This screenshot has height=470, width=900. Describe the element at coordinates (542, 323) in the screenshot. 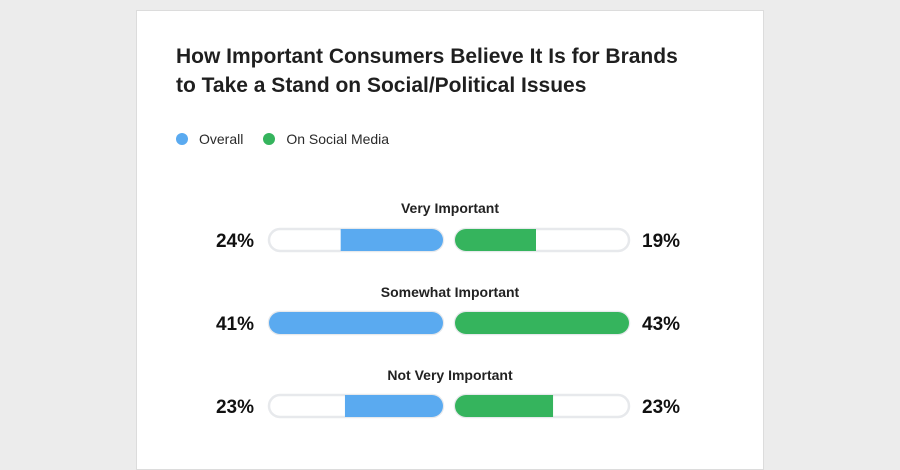

I see `bar-social-media-somewhat-important` at that location.